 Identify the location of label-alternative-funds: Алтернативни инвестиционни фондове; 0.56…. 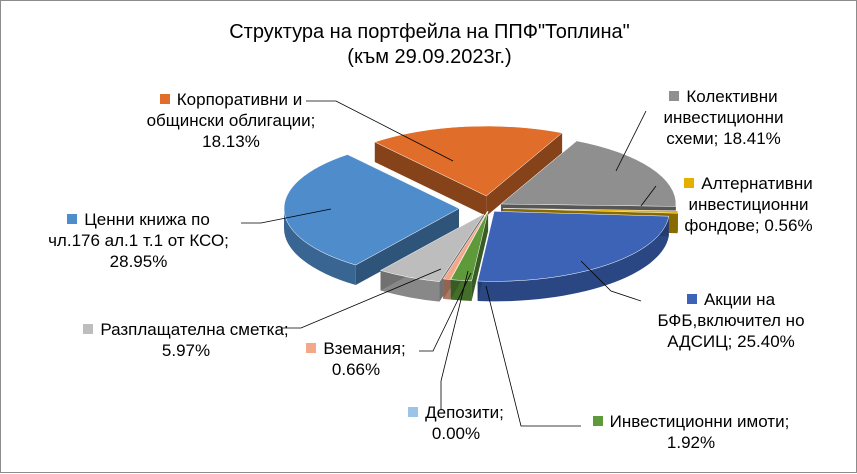
(748, 204).